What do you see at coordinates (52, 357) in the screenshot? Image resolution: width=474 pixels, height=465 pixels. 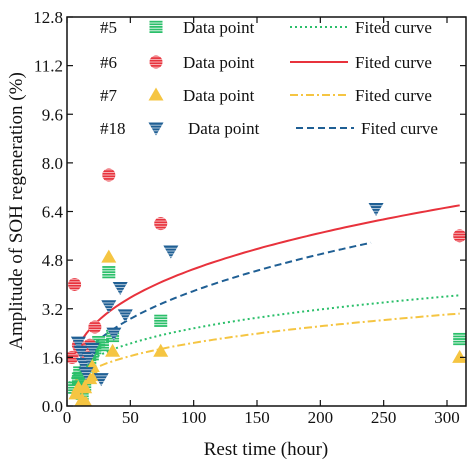 I see `y-tick-label: 1.6` at bounding box center [52, 357].